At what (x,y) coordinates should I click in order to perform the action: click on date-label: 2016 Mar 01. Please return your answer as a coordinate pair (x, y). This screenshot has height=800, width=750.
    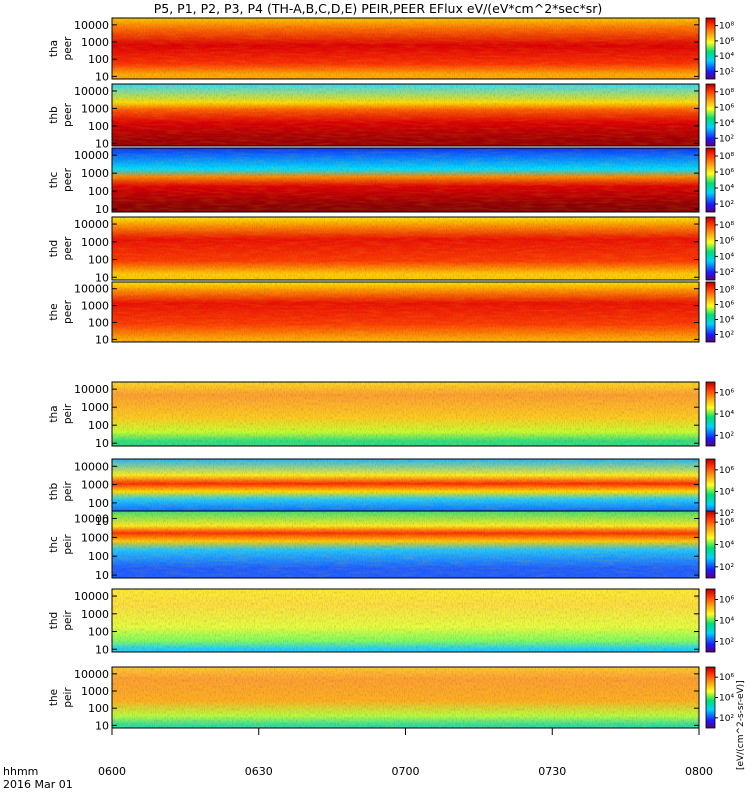
    Looking at the image, I should click on (38, 784).